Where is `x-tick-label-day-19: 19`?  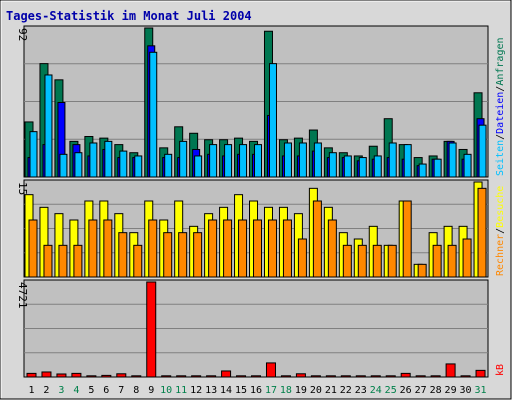
x-tick-label-day-19: 19 is located at coordinates (301, 390).